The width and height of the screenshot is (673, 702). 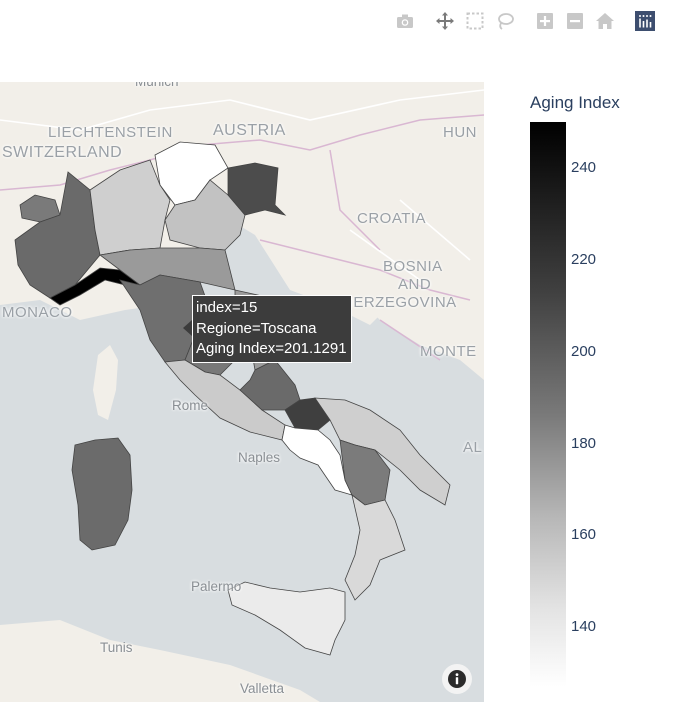 What do you see at coordinates (37, 312) in the screenshot?
I see `label-monaco: MONACO` at bounding box center [37, 312].